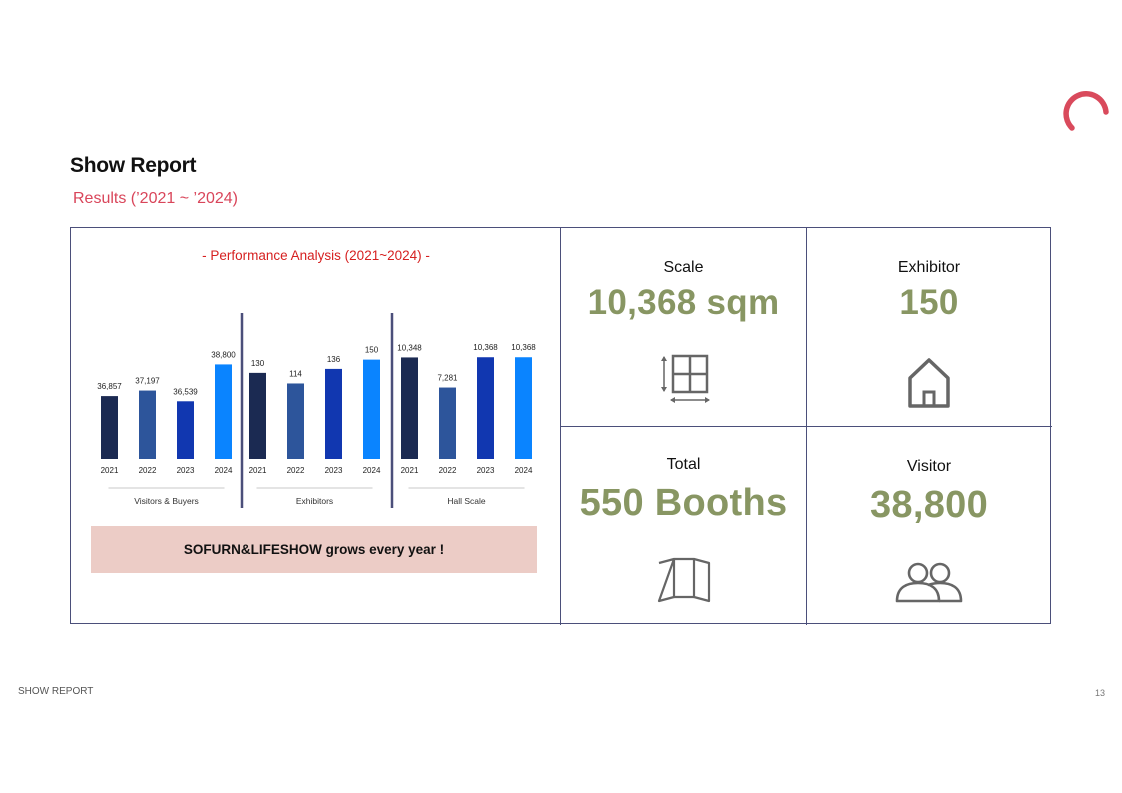  Describe the element at coordinates (683, 503) in the screenshot. I see `stat-total-value: 550 Booths` at that location.